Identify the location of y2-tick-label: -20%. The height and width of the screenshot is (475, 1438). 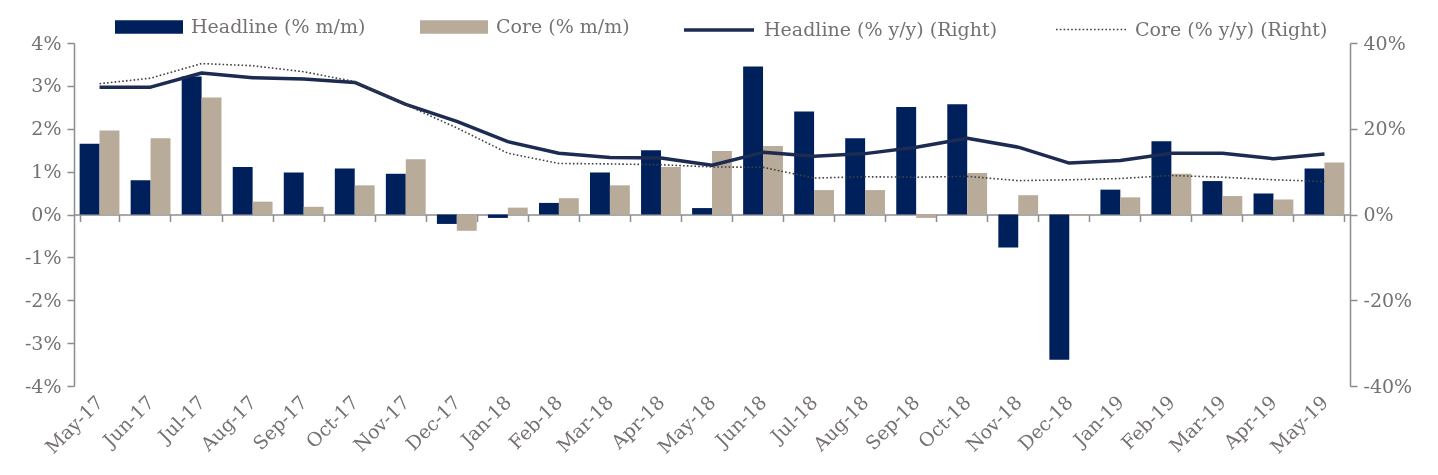
(1388, 299).